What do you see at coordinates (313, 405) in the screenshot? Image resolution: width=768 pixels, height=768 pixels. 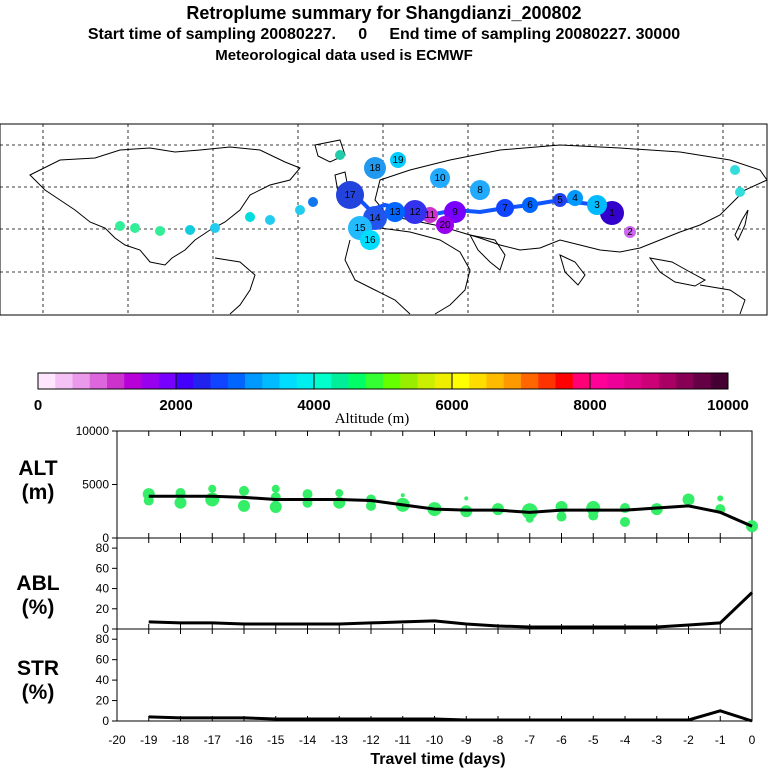 I see `colorbar-tick-label: 4000` at bounding box center [313, 405].